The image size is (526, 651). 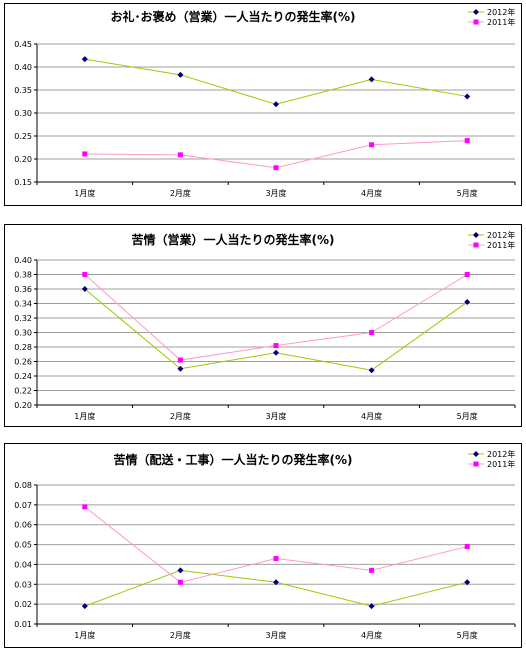 I want to click on y-tick-label: 0.03, so click(x=23, y=584).